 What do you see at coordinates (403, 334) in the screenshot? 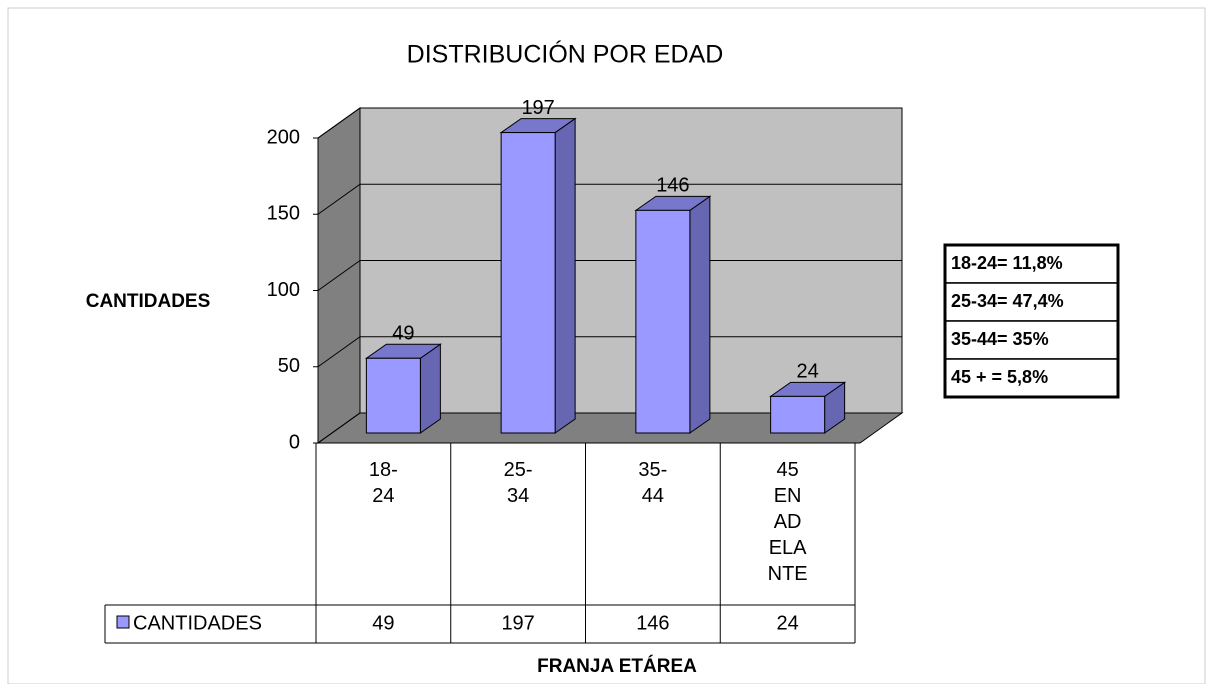
I see `data-label: 49` at bounding box center [403, 334].